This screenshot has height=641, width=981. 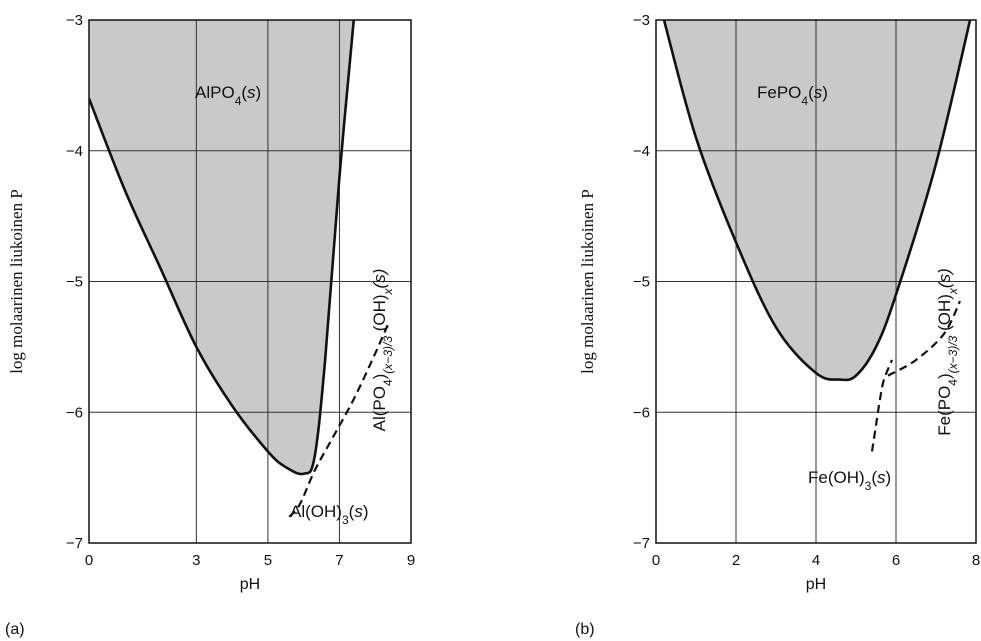 I want to click on x-tick-label: 3, so click(x=196, y=560).